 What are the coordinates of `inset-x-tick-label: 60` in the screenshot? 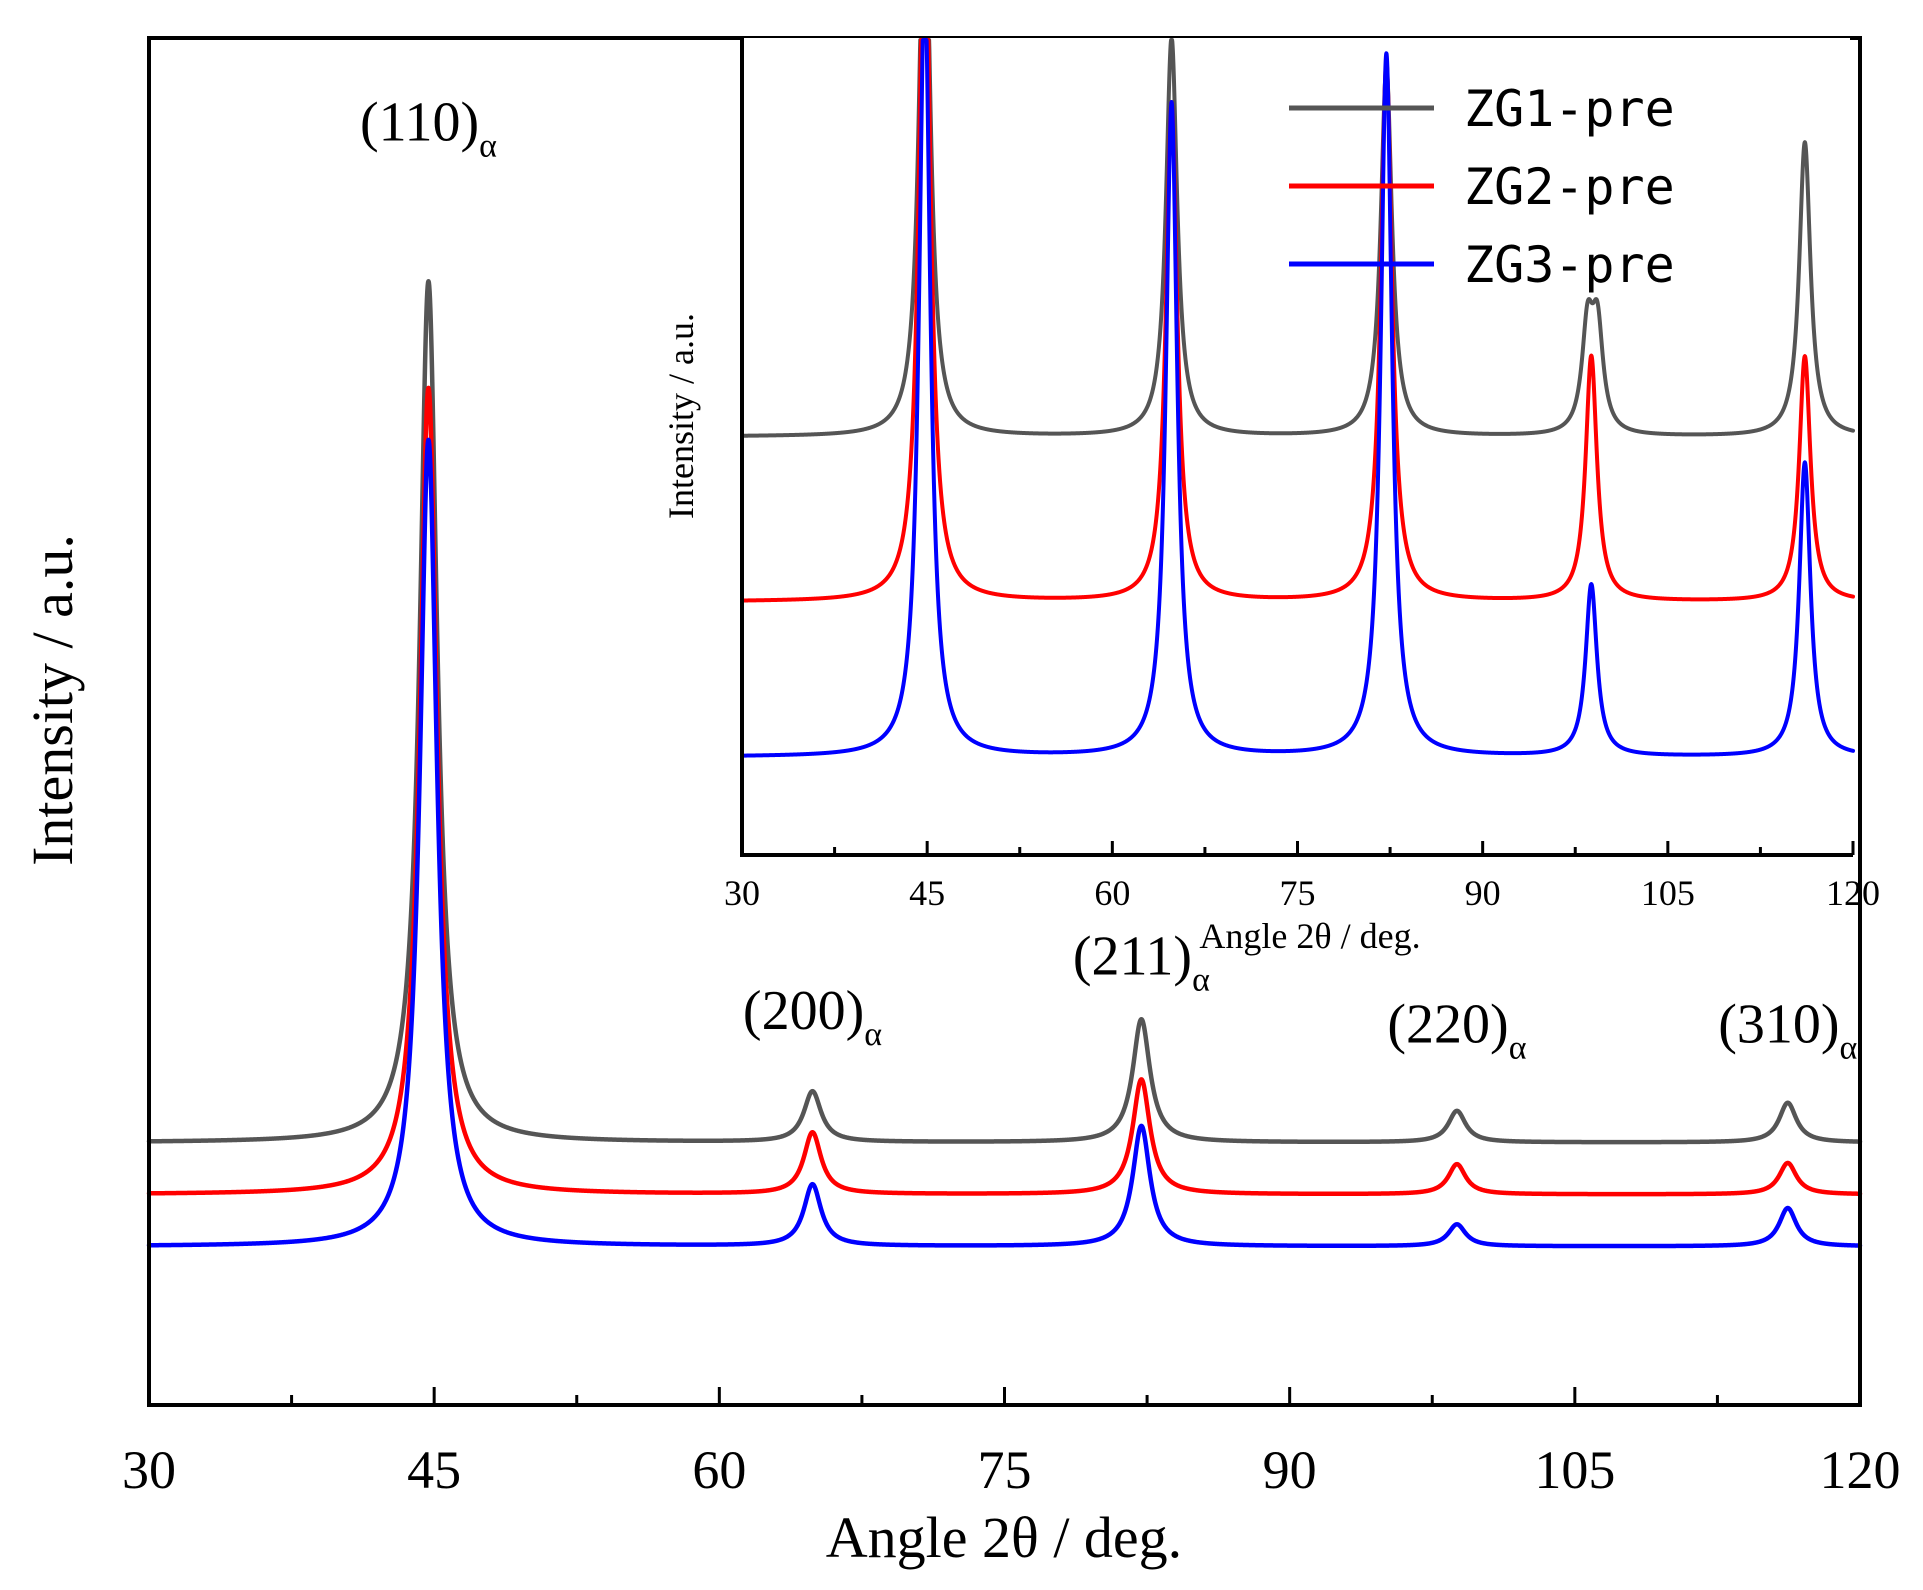 It's located at (1112, 893).